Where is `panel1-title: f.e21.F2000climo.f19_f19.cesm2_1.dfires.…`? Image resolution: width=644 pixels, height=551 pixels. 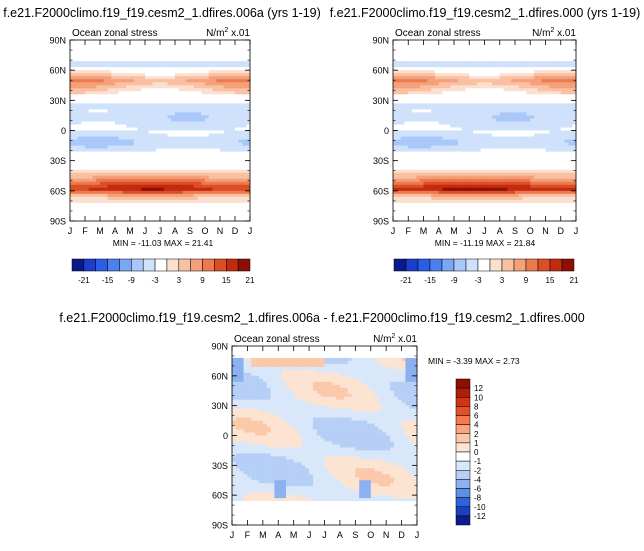
panel1-title: f.e21.F2000climo.f19_f19.cesm2_1.dfires.… is located at coordinates (162, 13).